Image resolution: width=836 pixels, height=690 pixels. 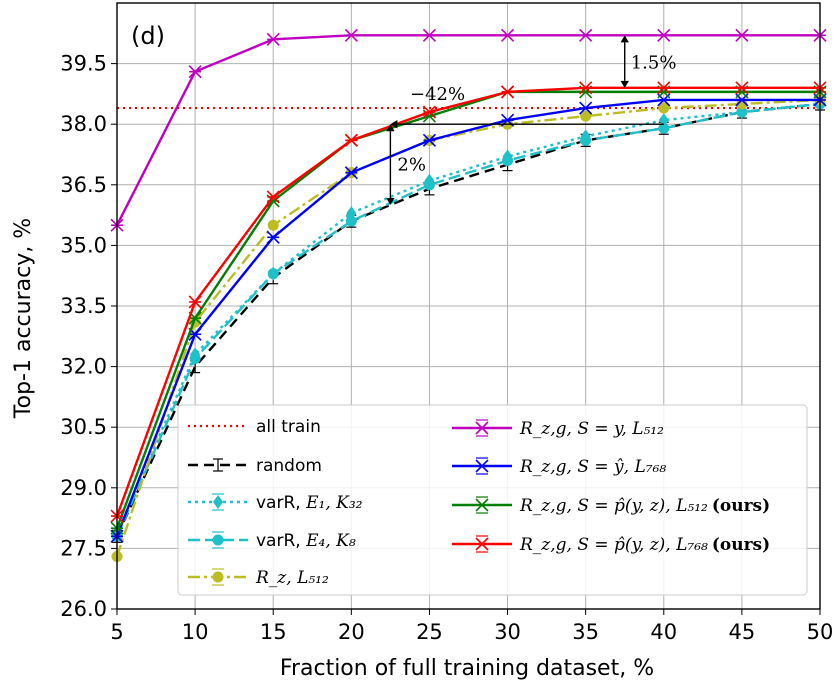 I want to click on y-tick-label: 39.5, so click(x=83, y=64).